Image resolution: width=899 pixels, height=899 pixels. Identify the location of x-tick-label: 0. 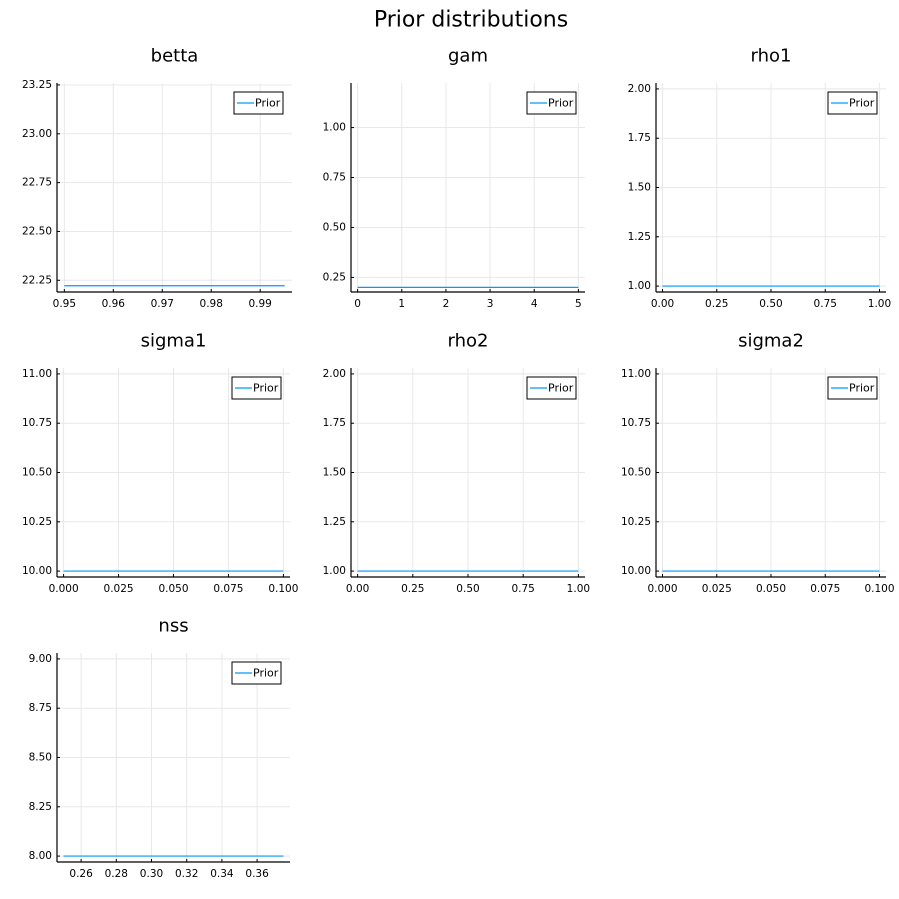
(357, 304).